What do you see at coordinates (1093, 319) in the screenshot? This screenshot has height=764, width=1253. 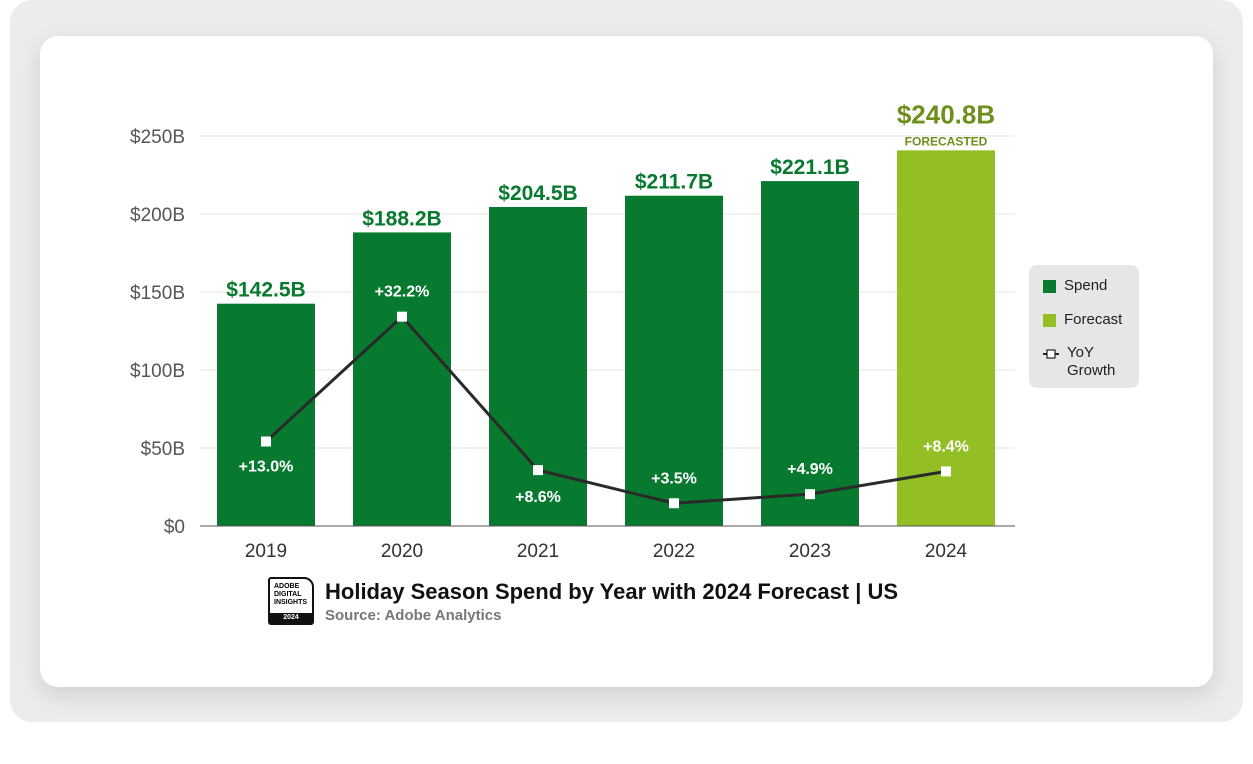 I see `legend-label: Forecast` at bounding box center [1093, 319].